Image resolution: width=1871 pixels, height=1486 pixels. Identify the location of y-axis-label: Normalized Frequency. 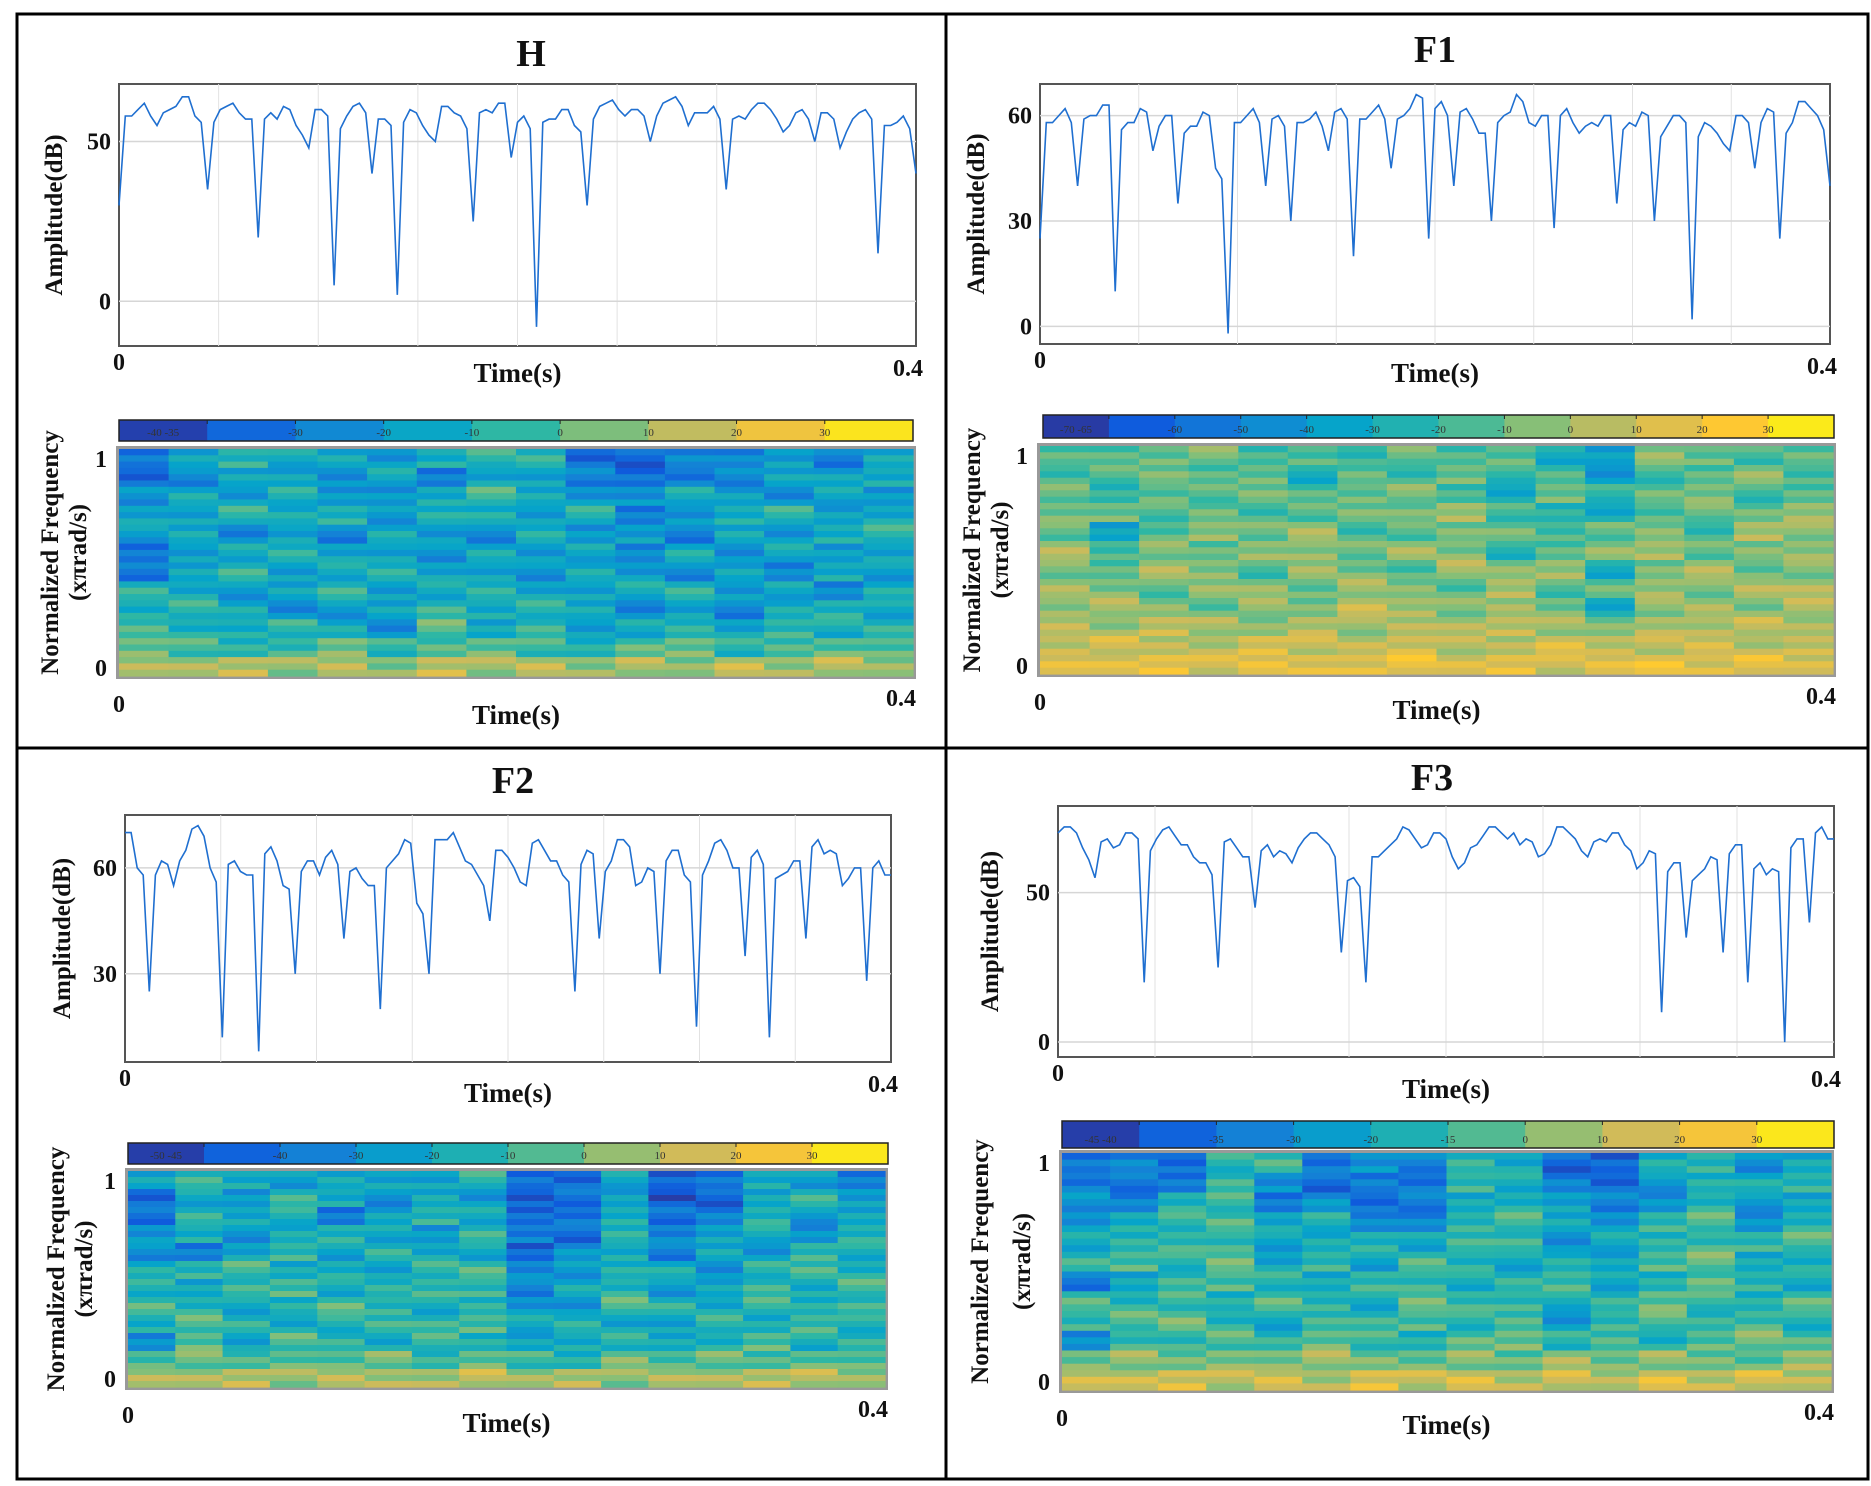
(50, 552).